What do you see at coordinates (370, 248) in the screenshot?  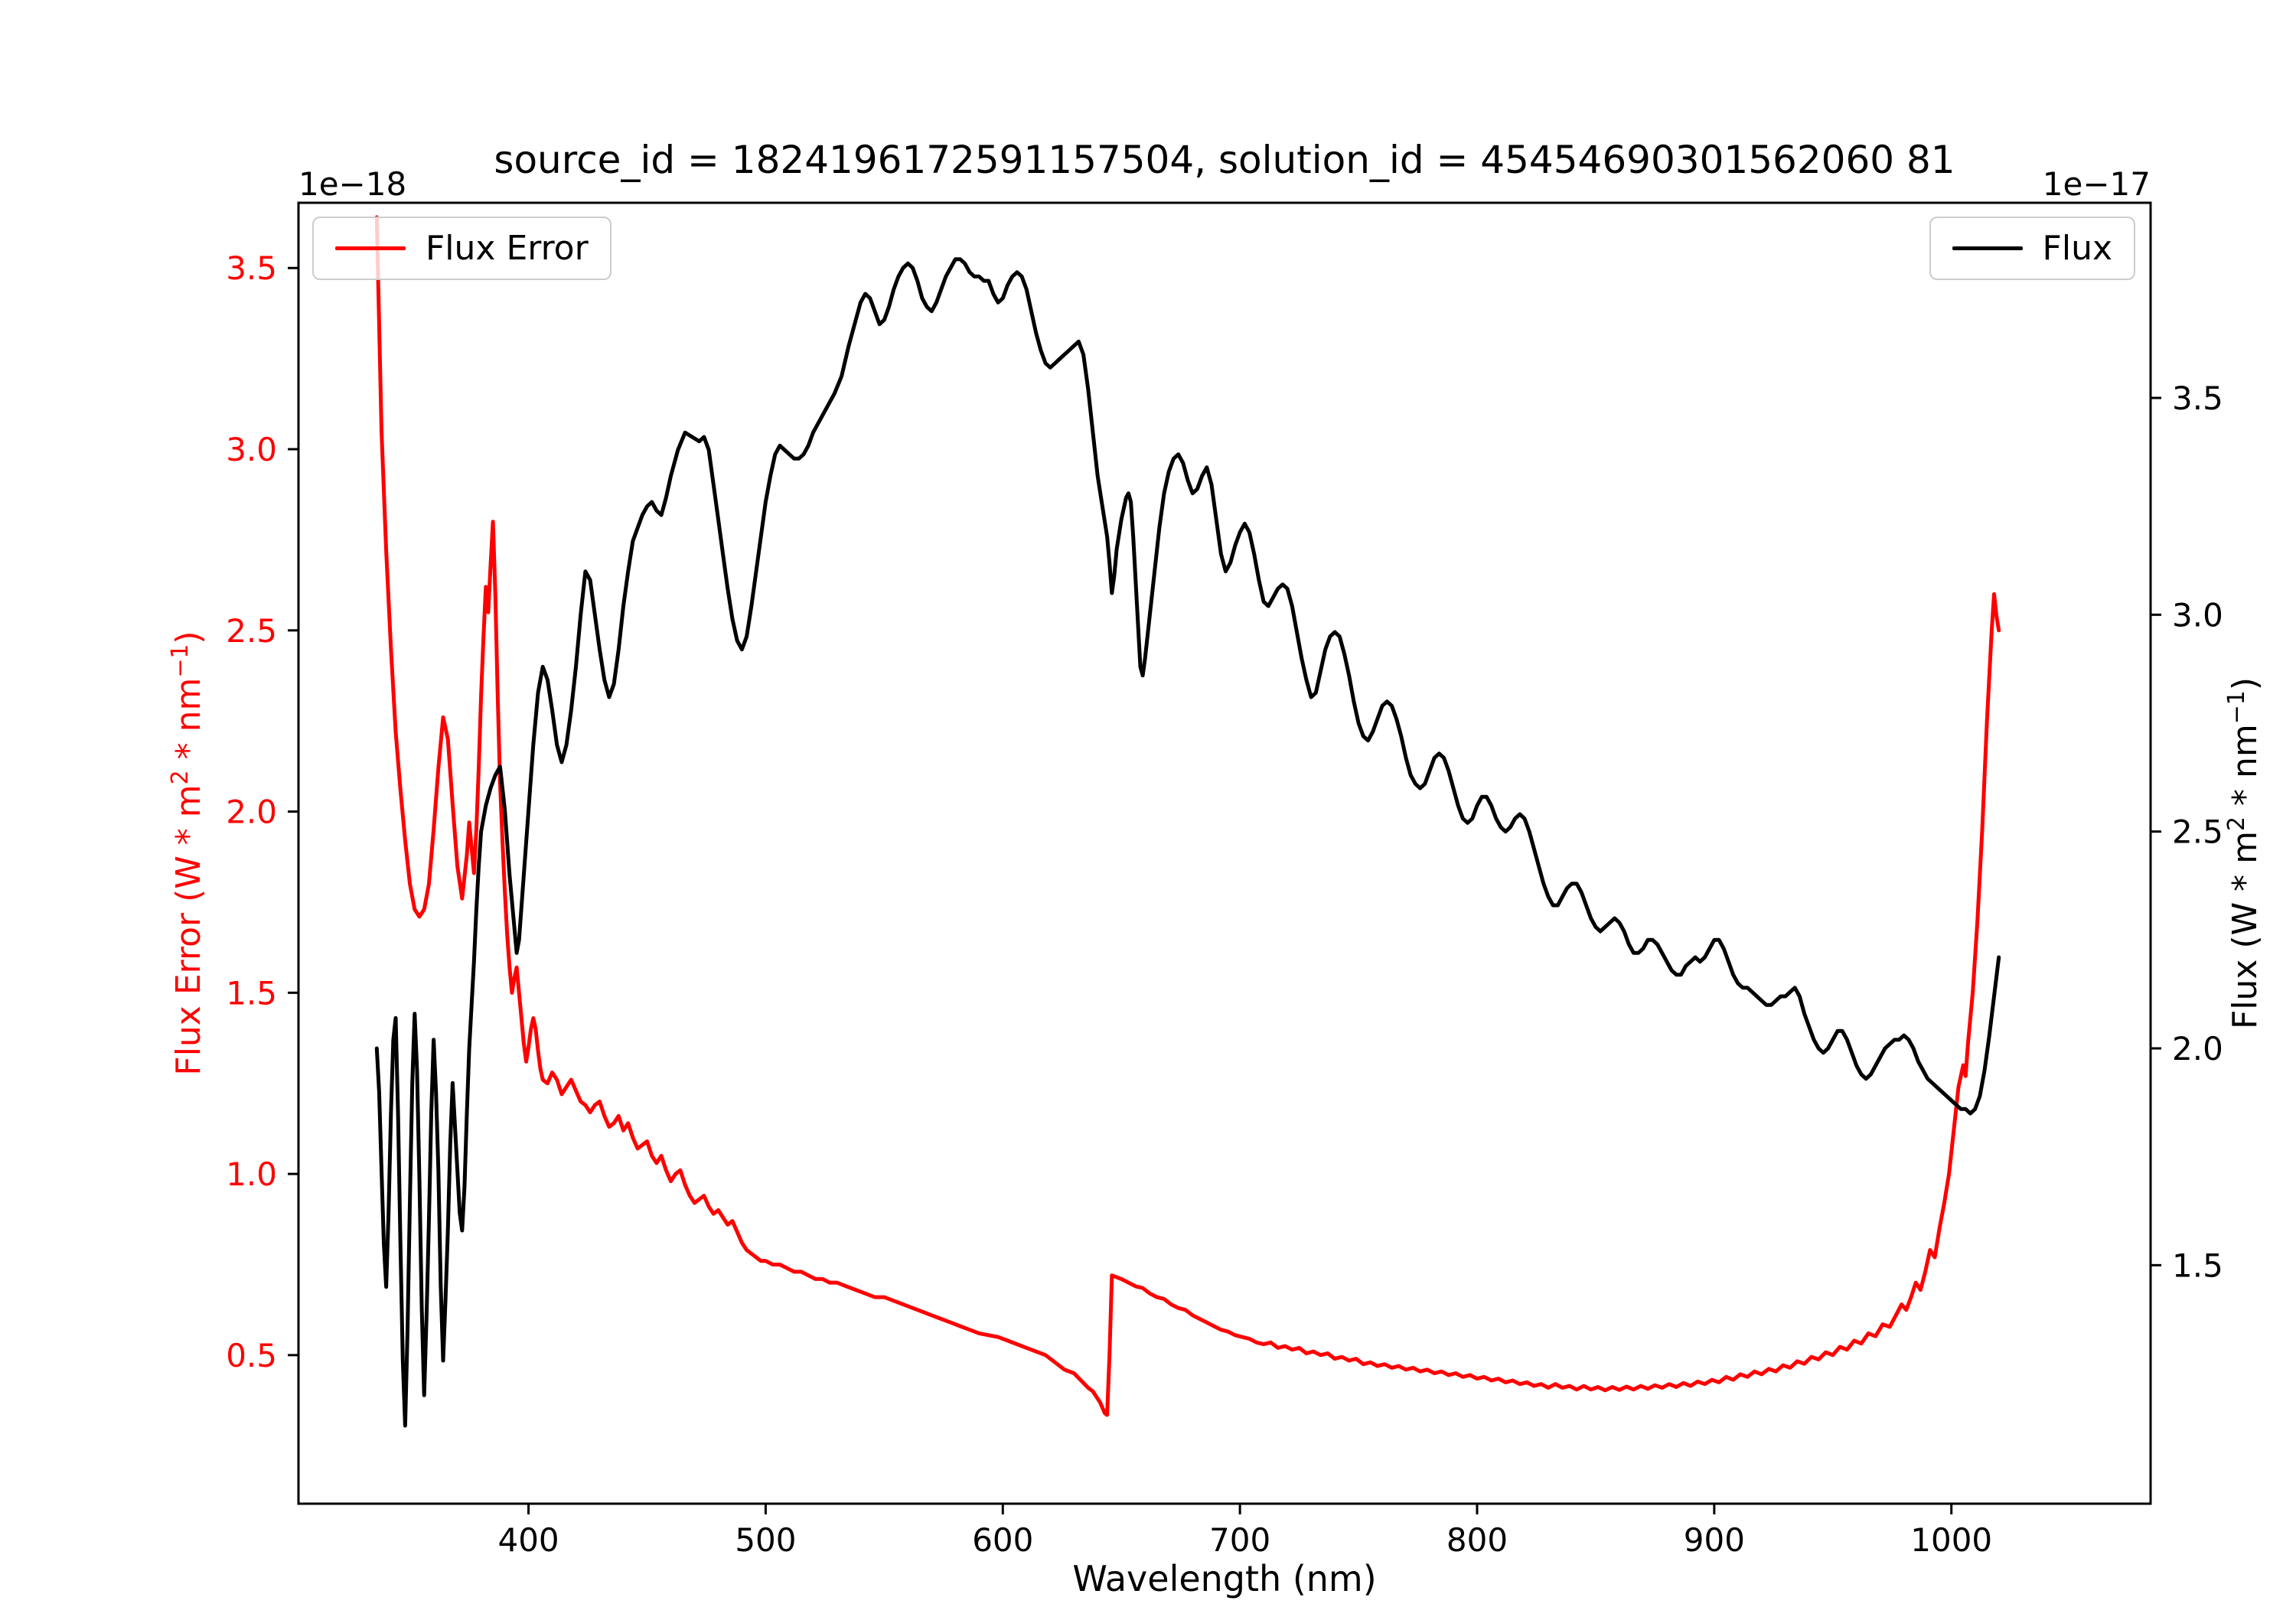 I see `flux-error-line-swatch` at bounding box center [370, 248].